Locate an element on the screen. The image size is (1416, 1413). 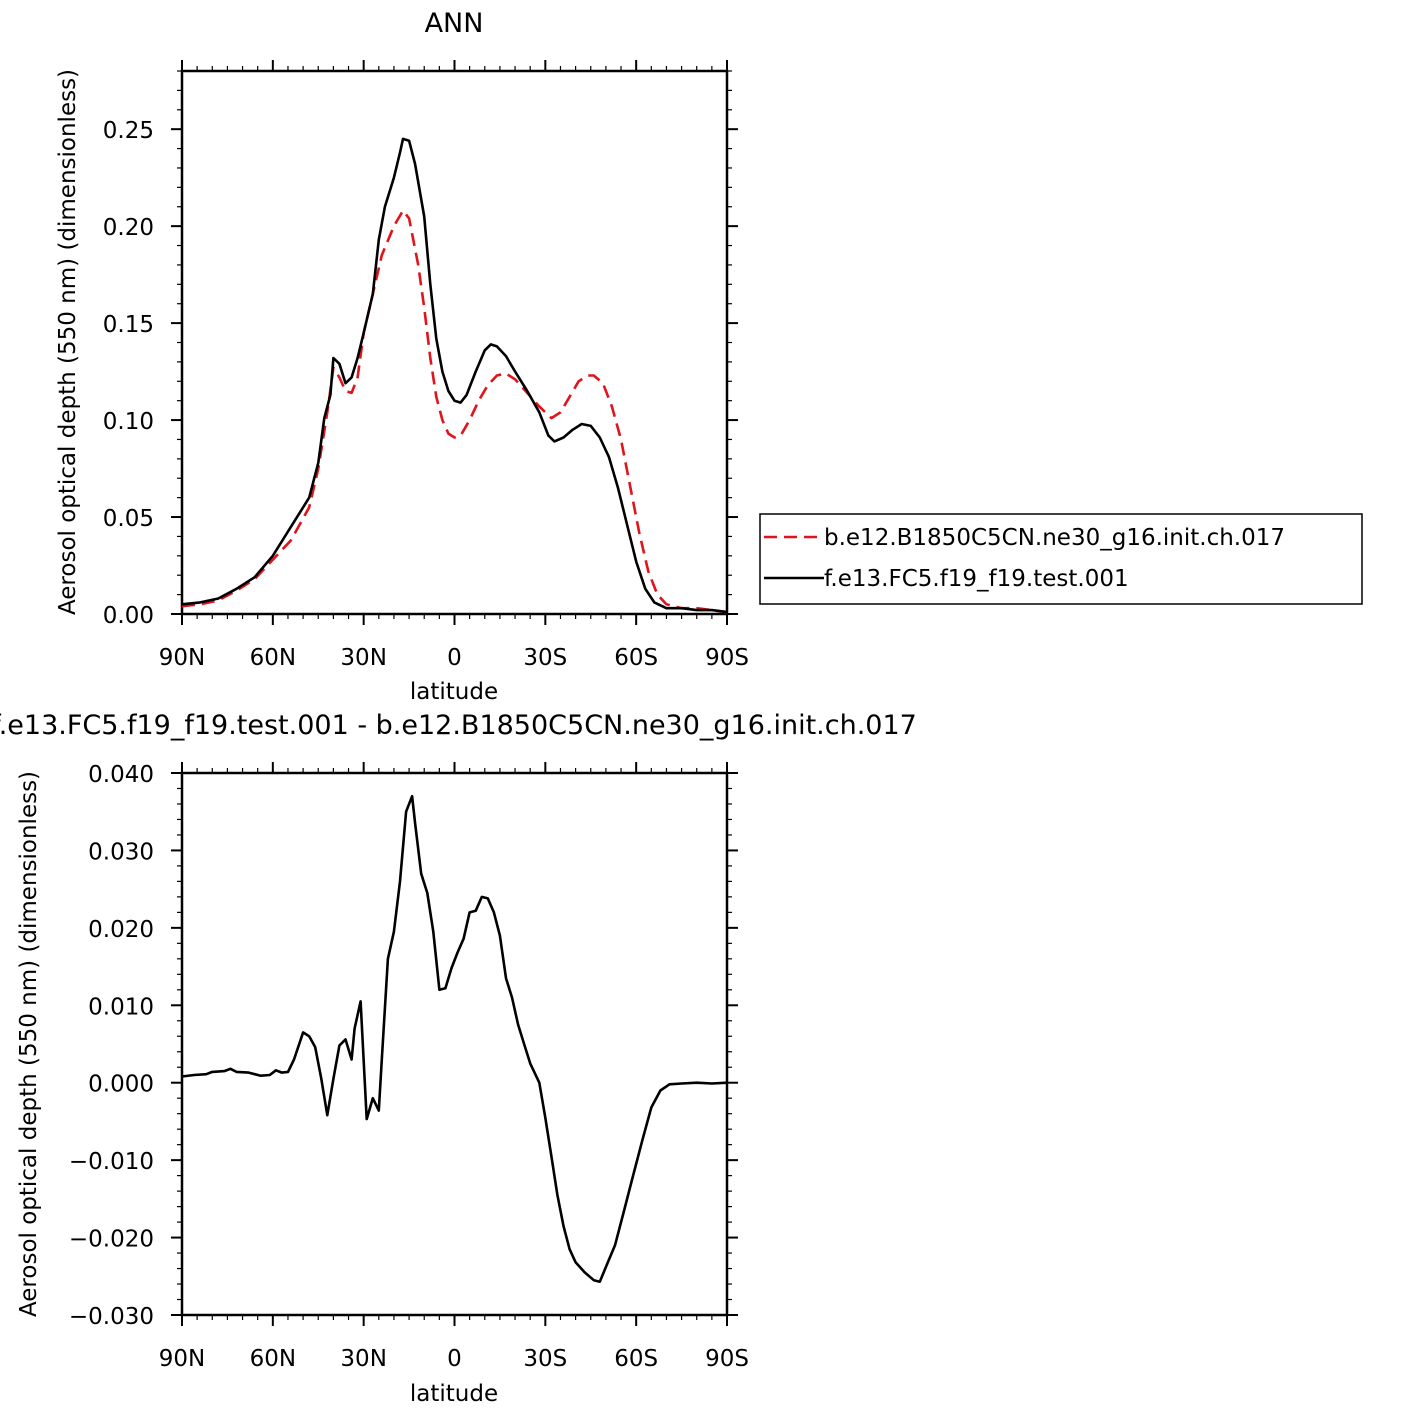
legend-label-series-2: f.e13.FC5.f19_f19.test.001 is located at coordinates (976, 579).